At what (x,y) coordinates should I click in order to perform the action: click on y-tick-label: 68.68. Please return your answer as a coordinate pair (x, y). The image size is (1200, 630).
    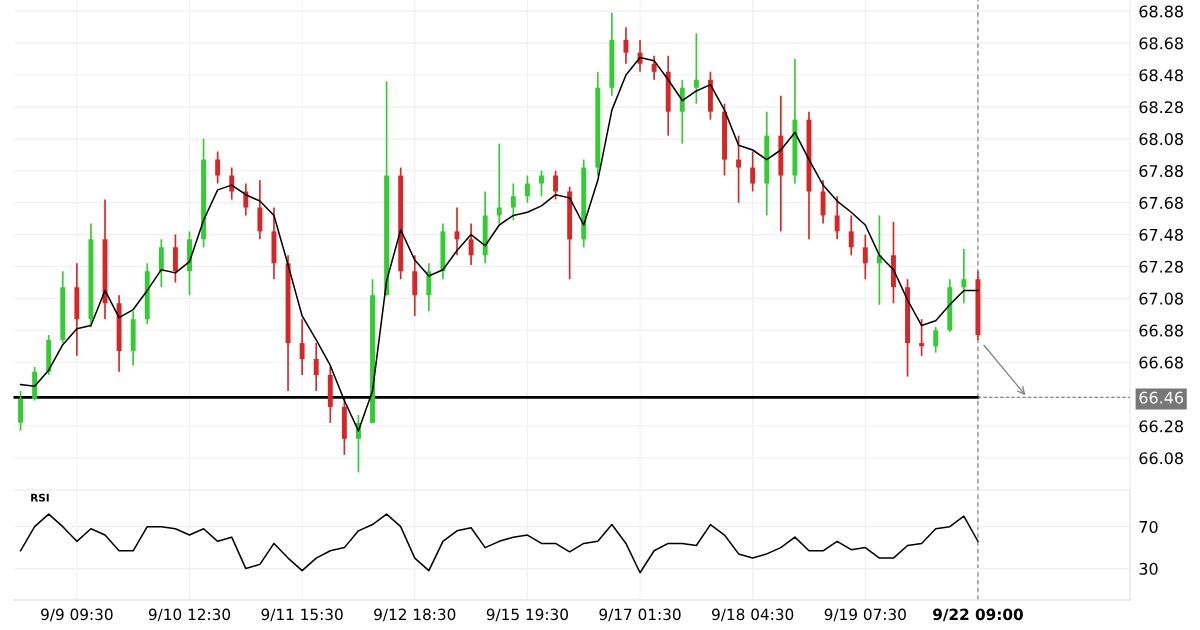
    Looking at the image, I should click on (1161, 43).